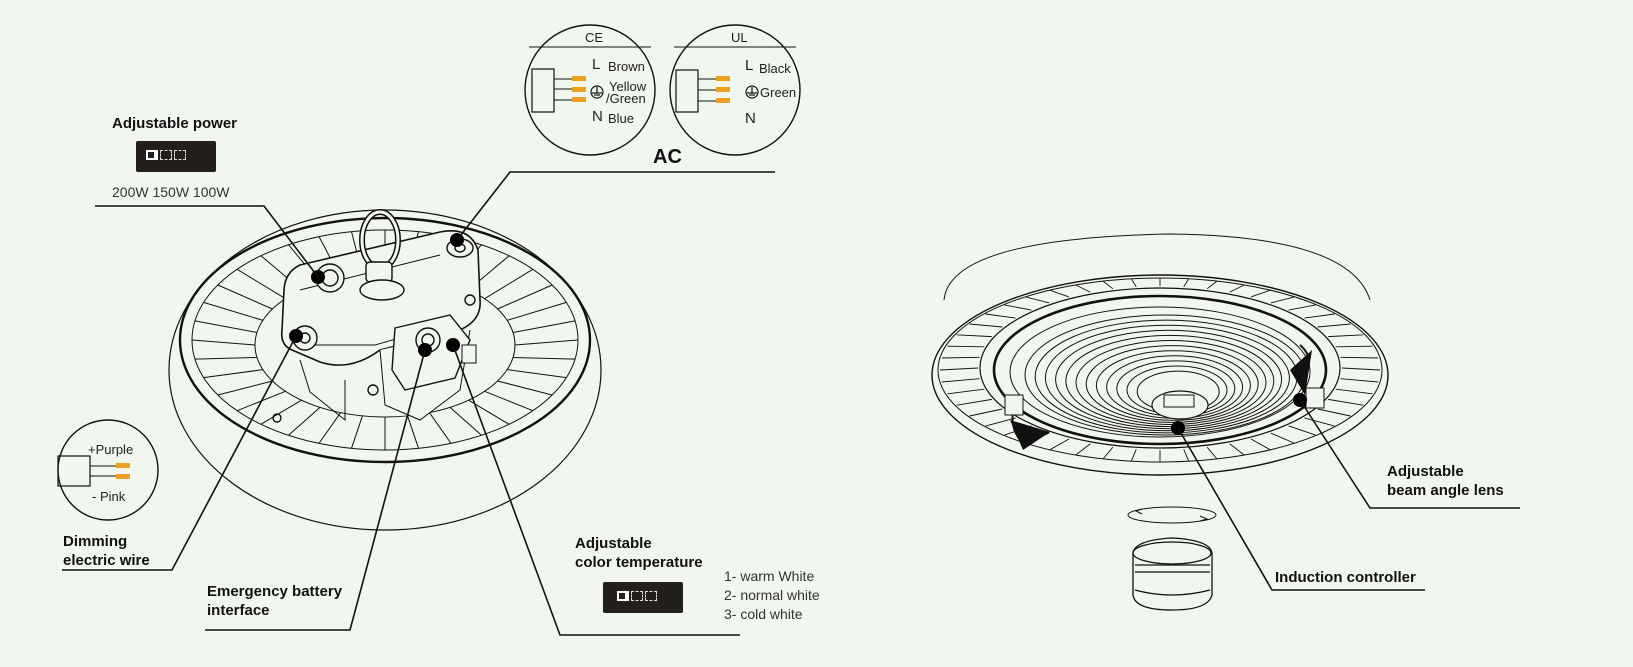  I want to click on beam-lens-label-1: Adjustable, so click(1425, 471).